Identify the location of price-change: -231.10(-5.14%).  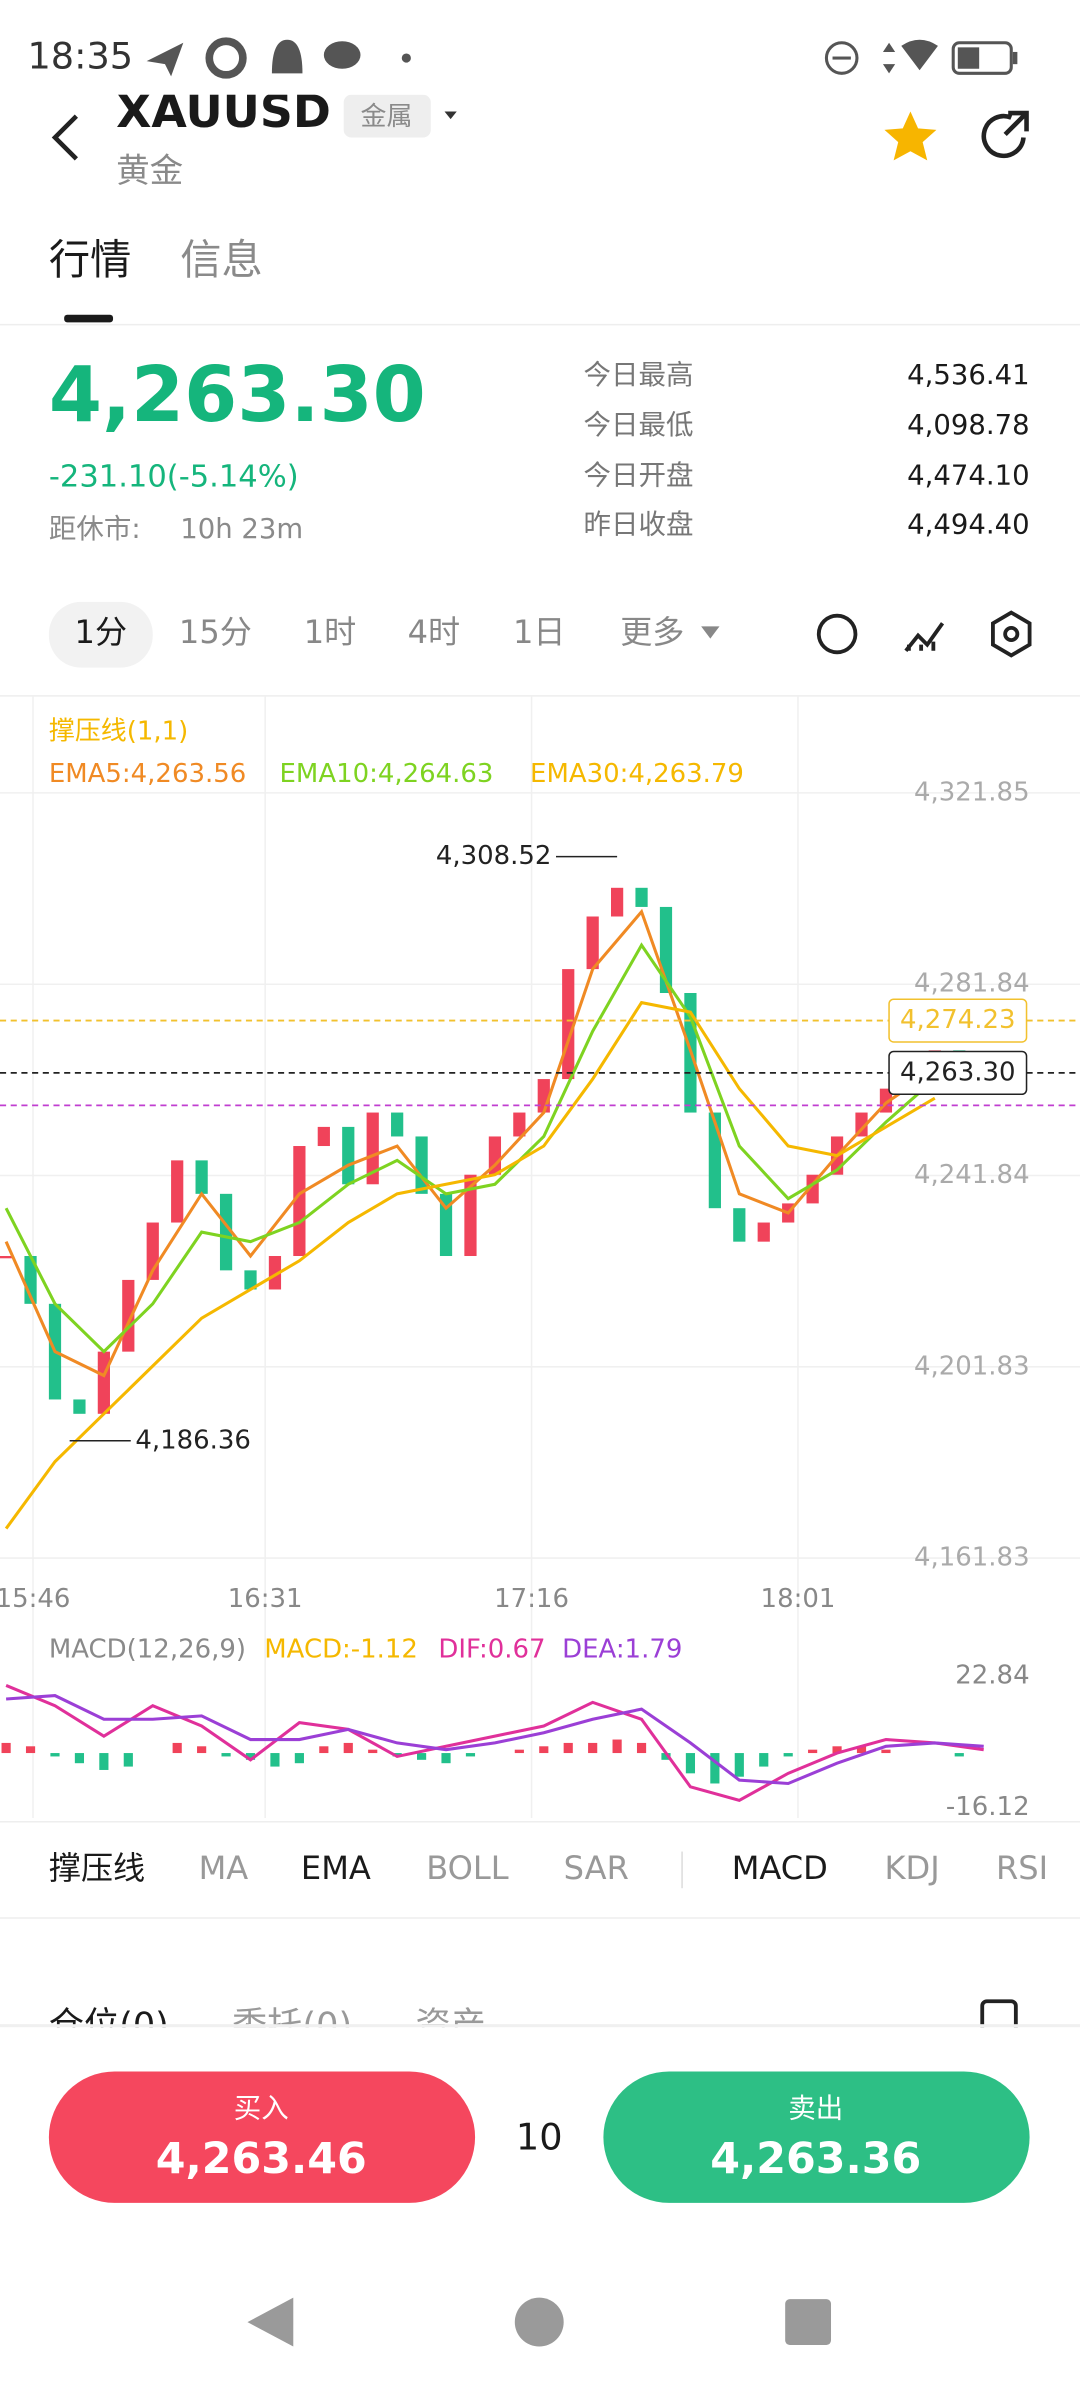
(174, 477).